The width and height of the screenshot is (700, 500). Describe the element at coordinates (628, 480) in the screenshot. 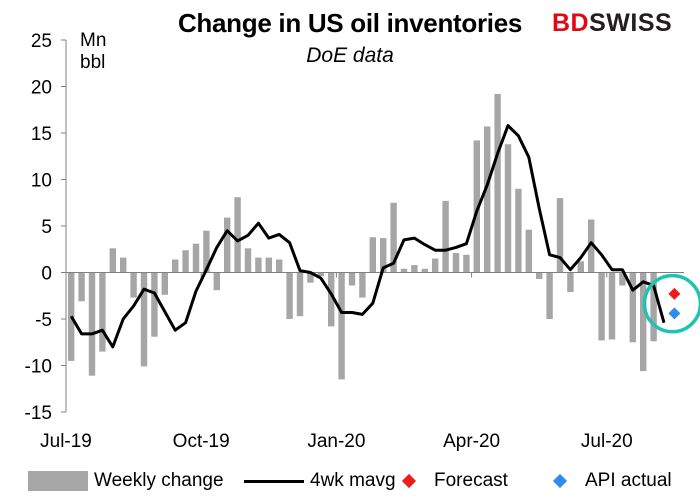

I see `legend-label-api: API actual` at that location.